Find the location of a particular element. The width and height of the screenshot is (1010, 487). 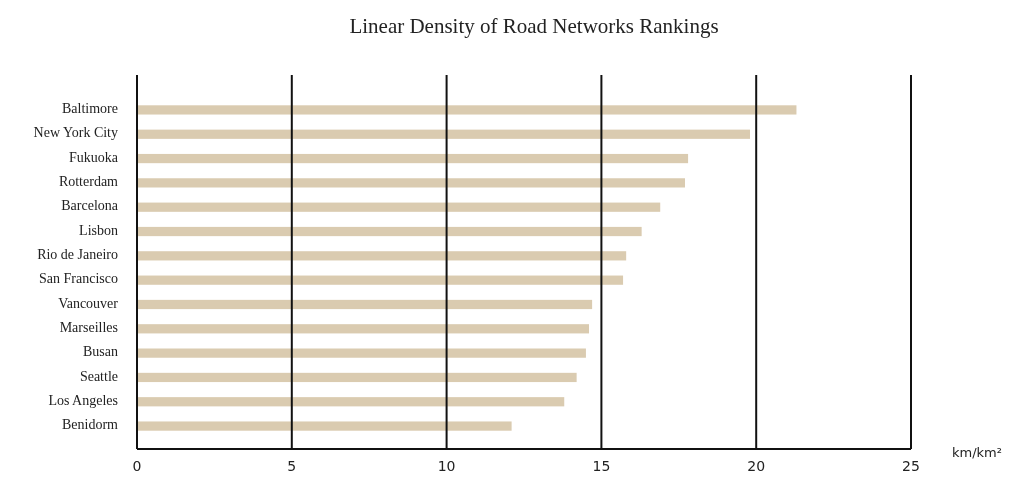

x-tick-label: 15 is located at coordinates (601, 466).